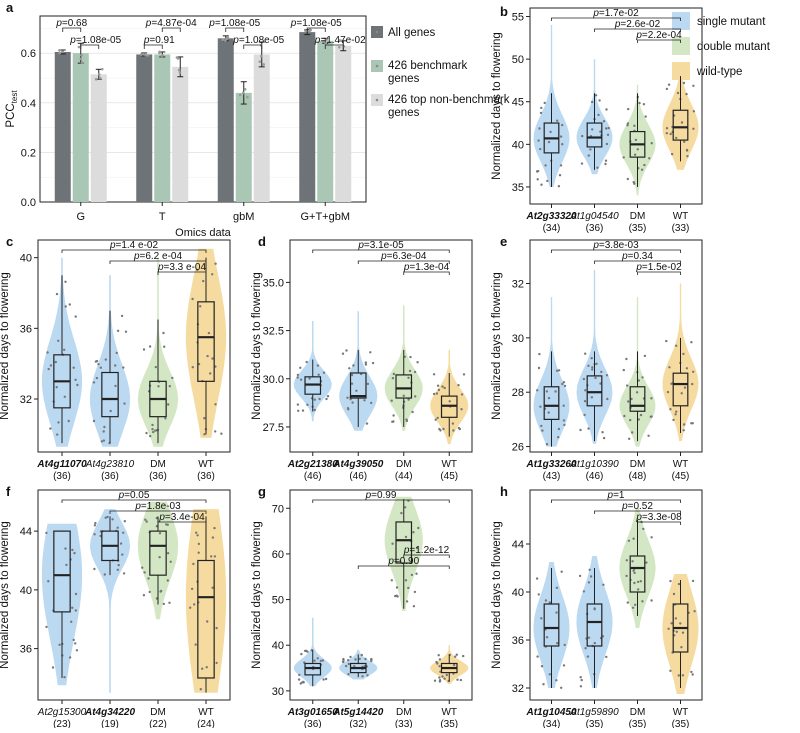 The height and width of the screenshot is (733, 800). Describe the element at coordinates (357, 712) in the screenshot. I see `x-tick-label: At5g14420` at that location.